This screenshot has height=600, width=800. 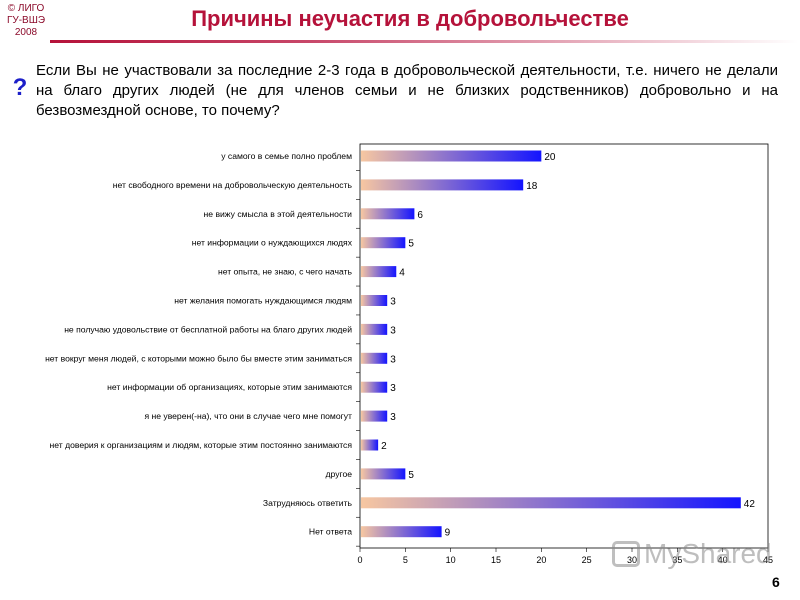 What do you see at coordinates (541, 560) in the screenshot?
I see `x-tick-label: 20` at bounding box center [541, 560].